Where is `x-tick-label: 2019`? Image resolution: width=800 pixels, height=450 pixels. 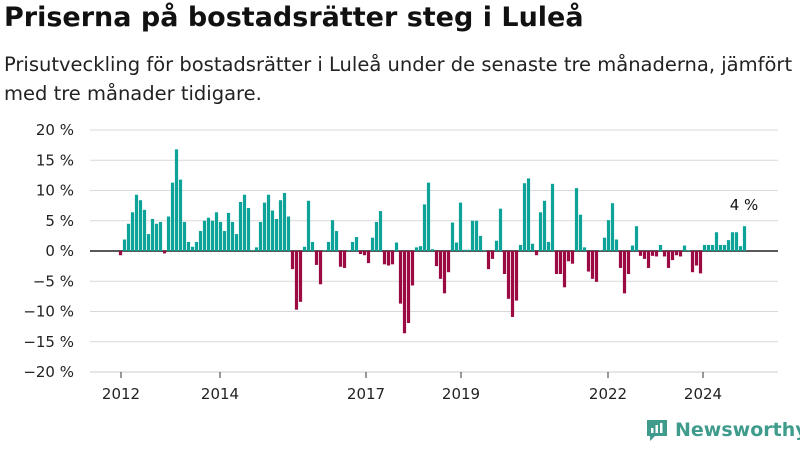 x-tick-label: 2019 is located at coordinates (461, 394).